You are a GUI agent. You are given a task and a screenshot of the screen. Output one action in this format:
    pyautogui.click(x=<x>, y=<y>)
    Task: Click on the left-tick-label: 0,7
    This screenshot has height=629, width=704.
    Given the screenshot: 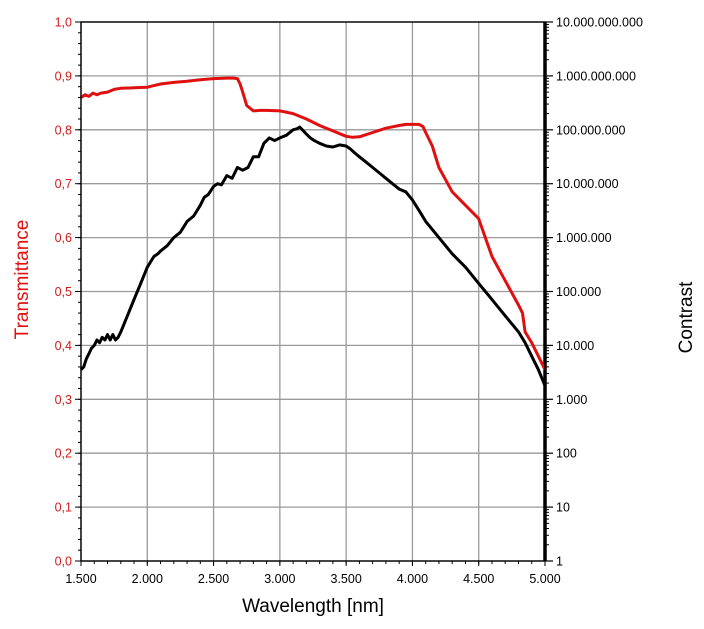 What is the action you would take?
    pyautogui.click(x=63, y=184)
    